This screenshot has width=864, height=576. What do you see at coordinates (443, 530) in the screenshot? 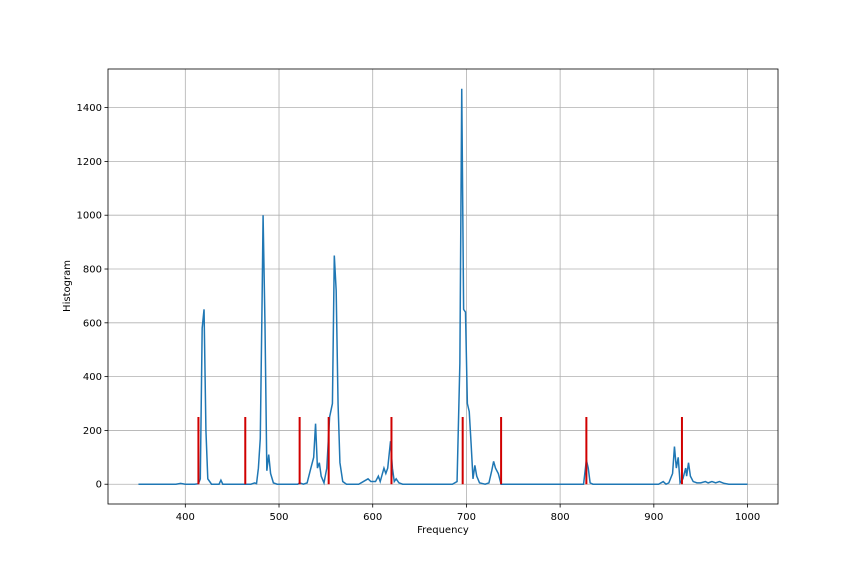
I see `x-axis-label: Frequency` at bounding box center [443, 530].